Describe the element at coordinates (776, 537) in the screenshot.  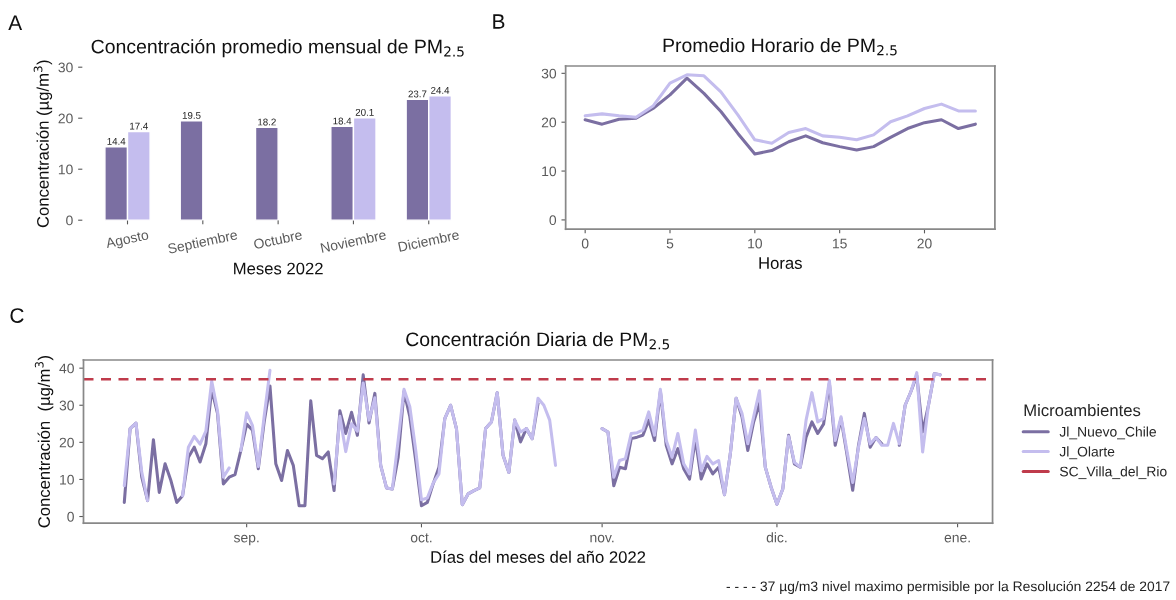
I see `x-tick-label: dic.` at that location.